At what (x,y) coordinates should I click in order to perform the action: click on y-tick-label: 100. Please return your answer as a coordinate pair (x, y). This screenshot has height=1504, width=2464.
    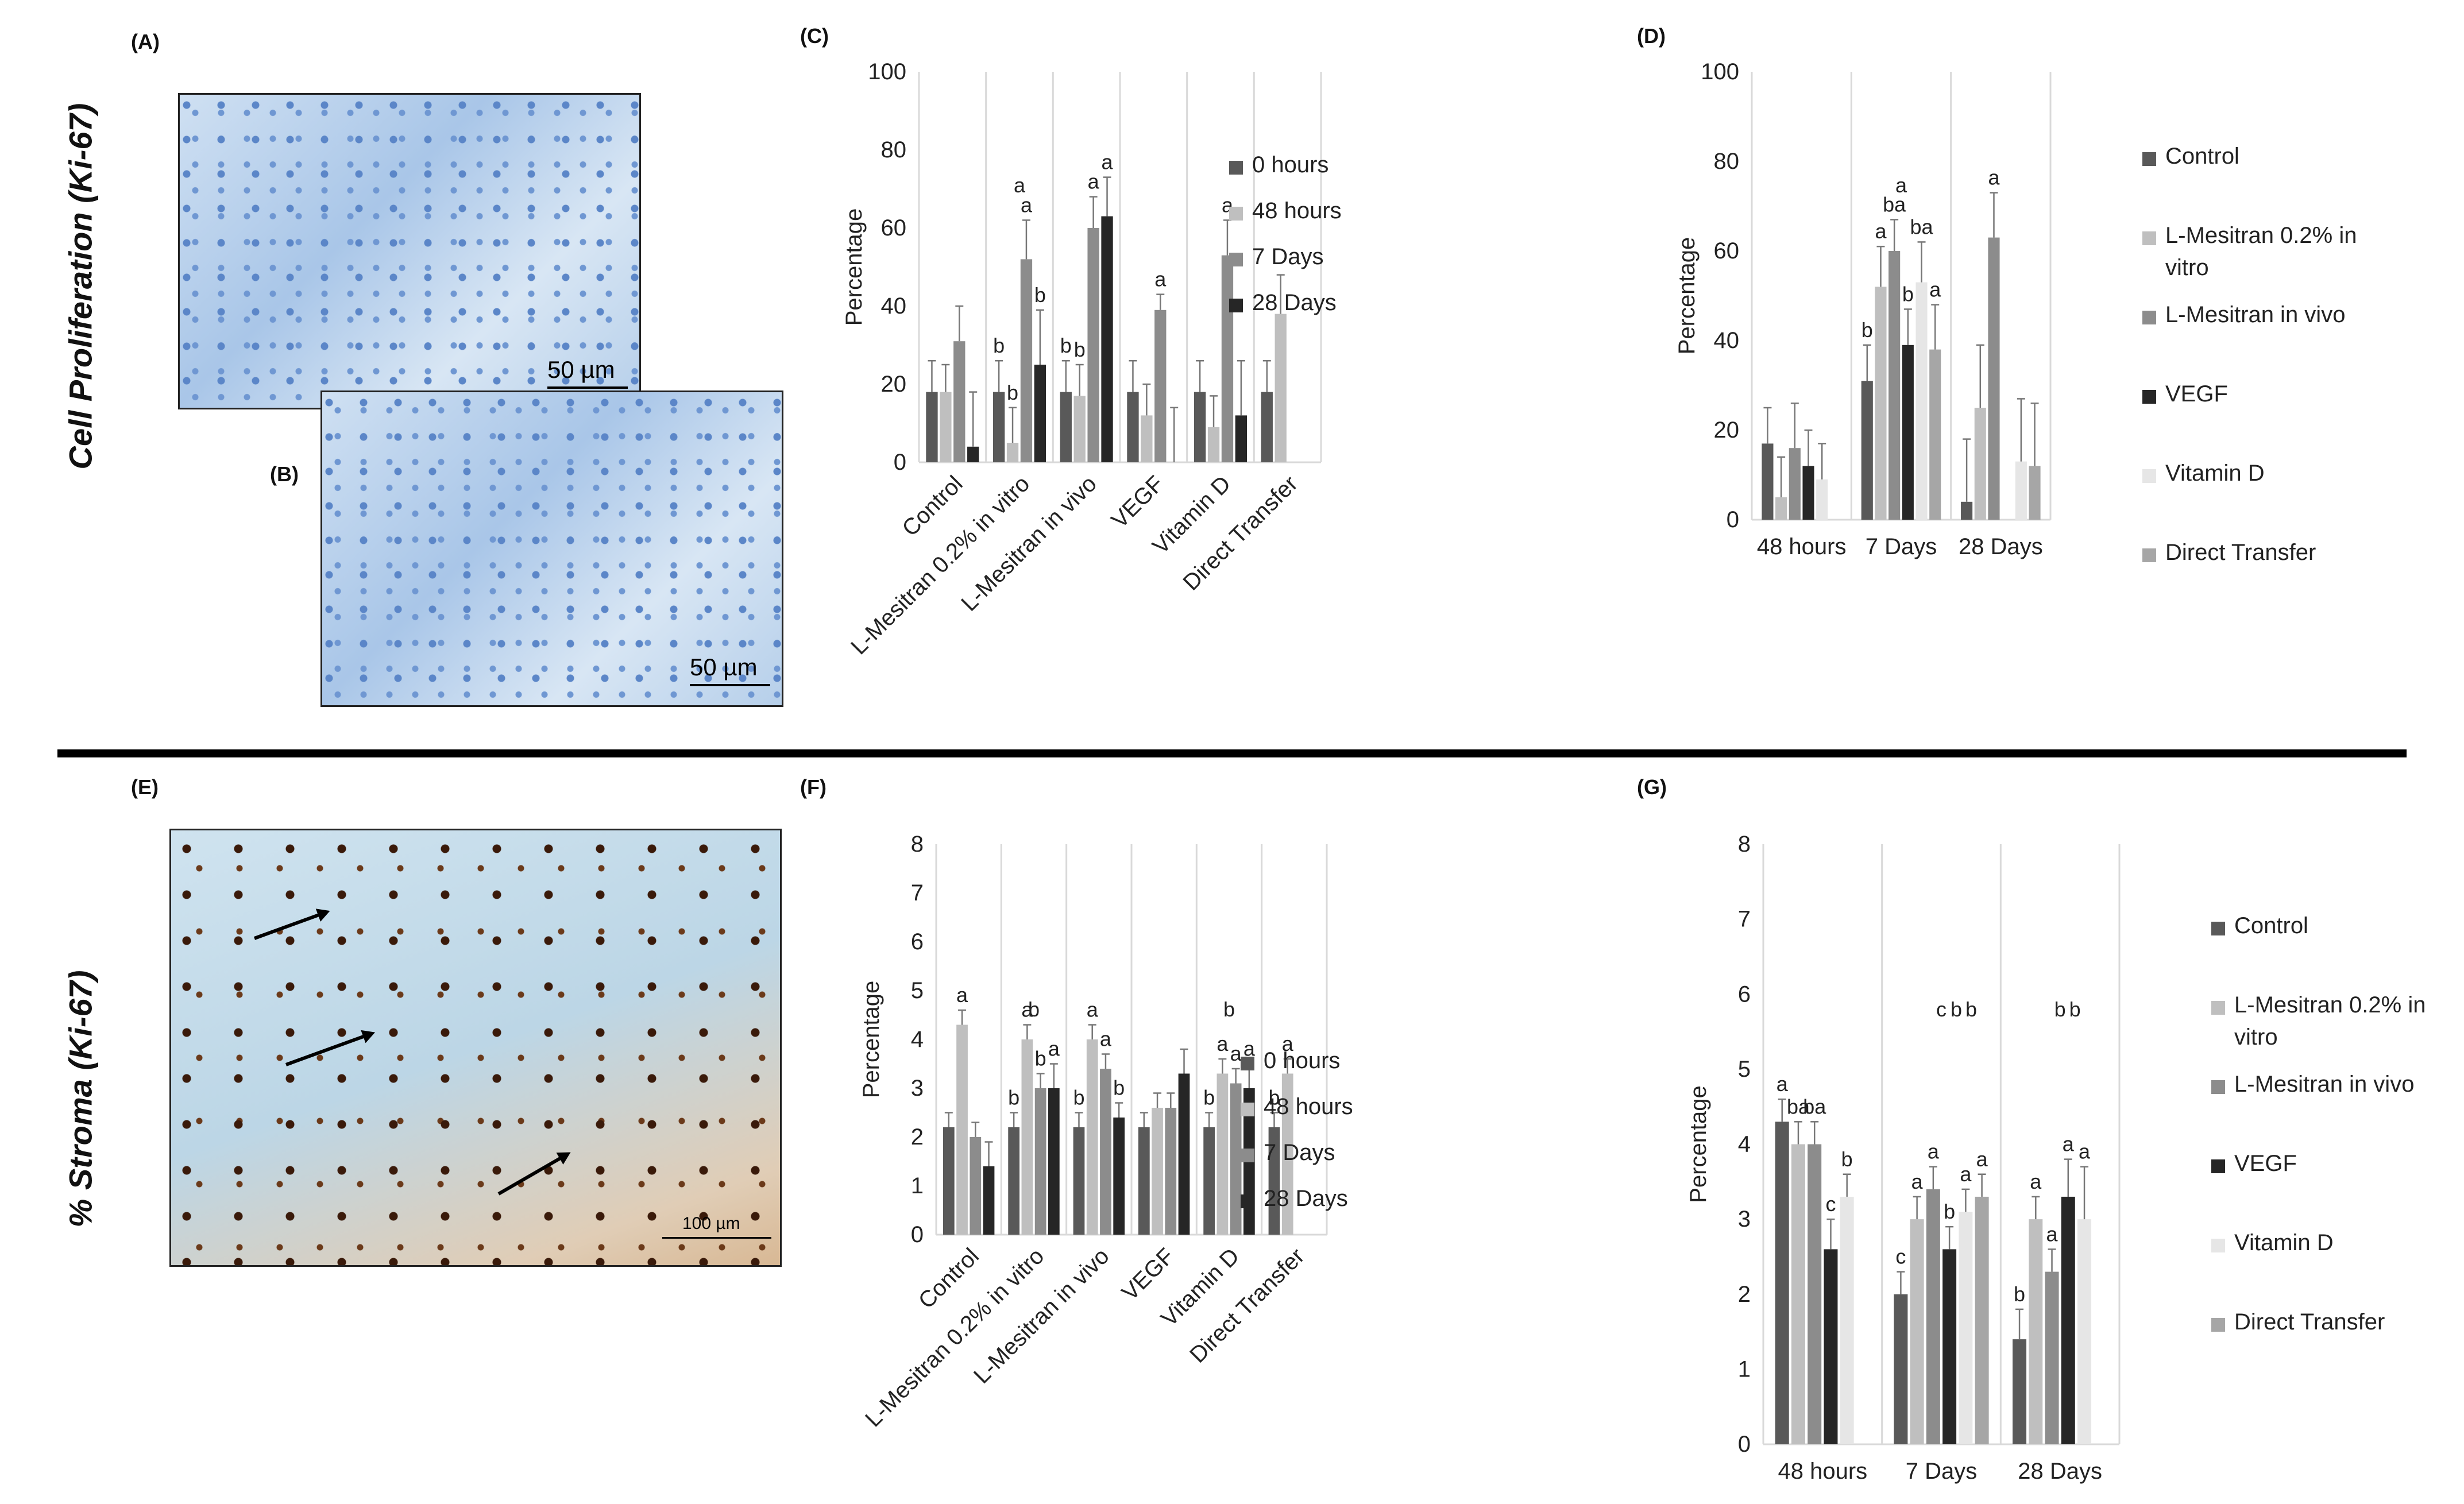
    Looking at the image, I should click on (887, 71).